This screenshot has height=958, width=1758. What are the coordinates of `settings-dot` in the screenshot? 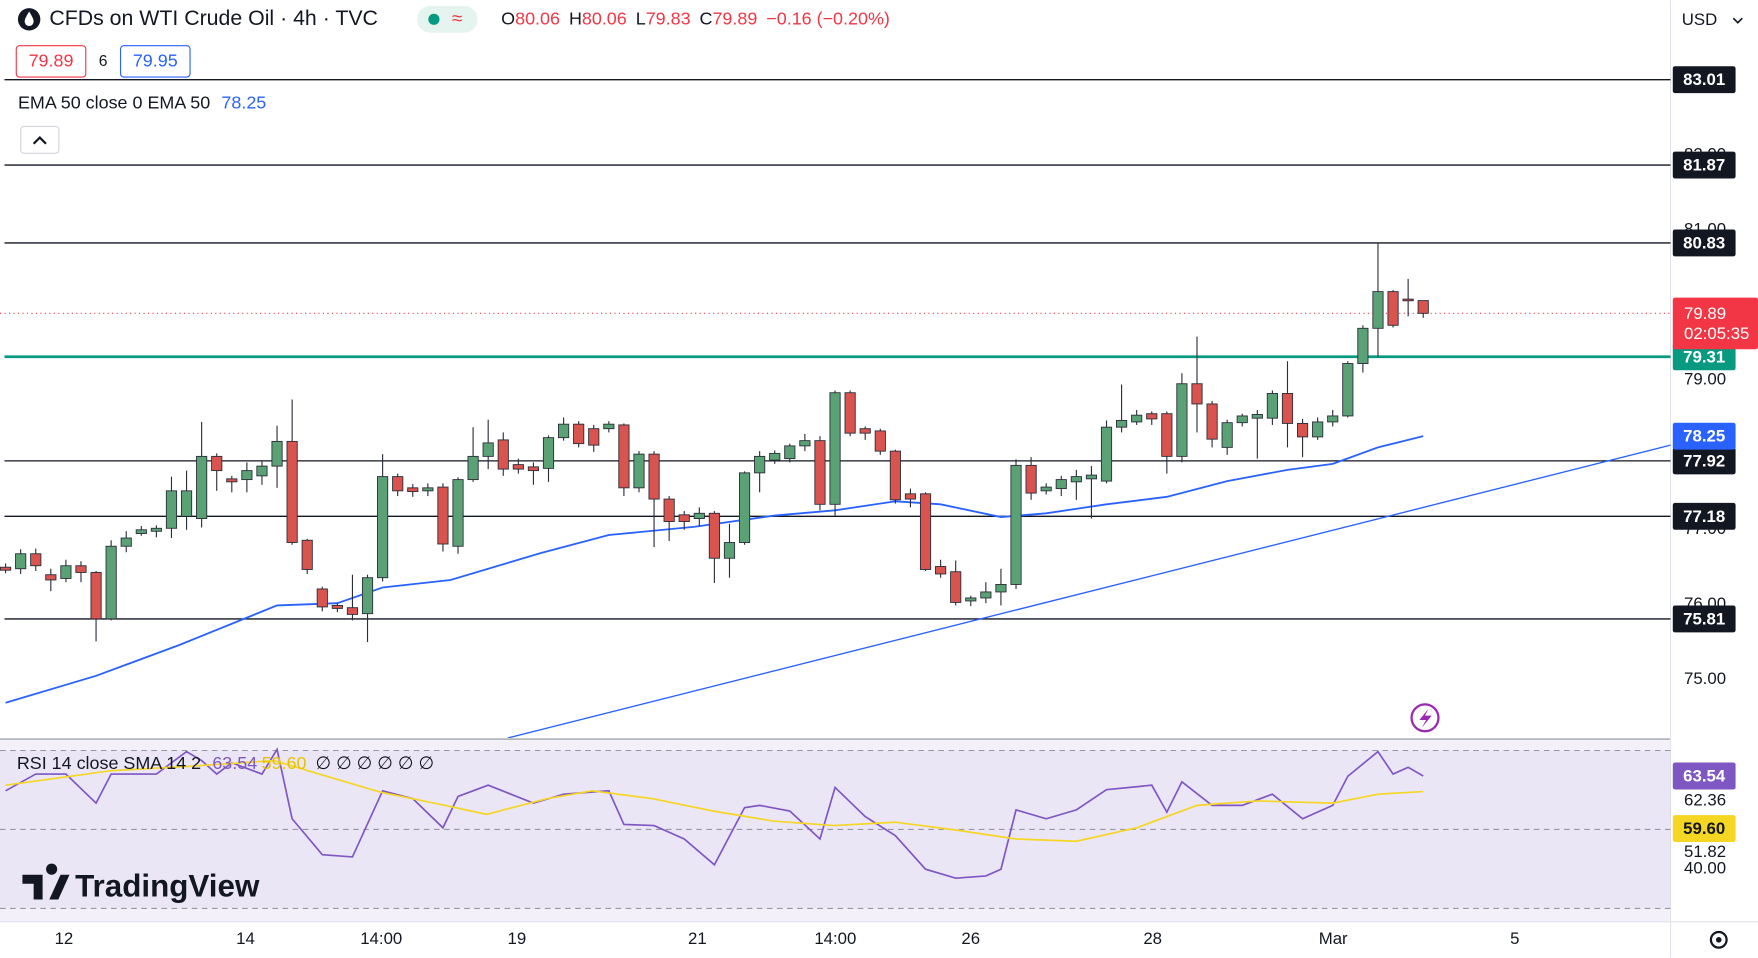 It's located at (1718, 939).